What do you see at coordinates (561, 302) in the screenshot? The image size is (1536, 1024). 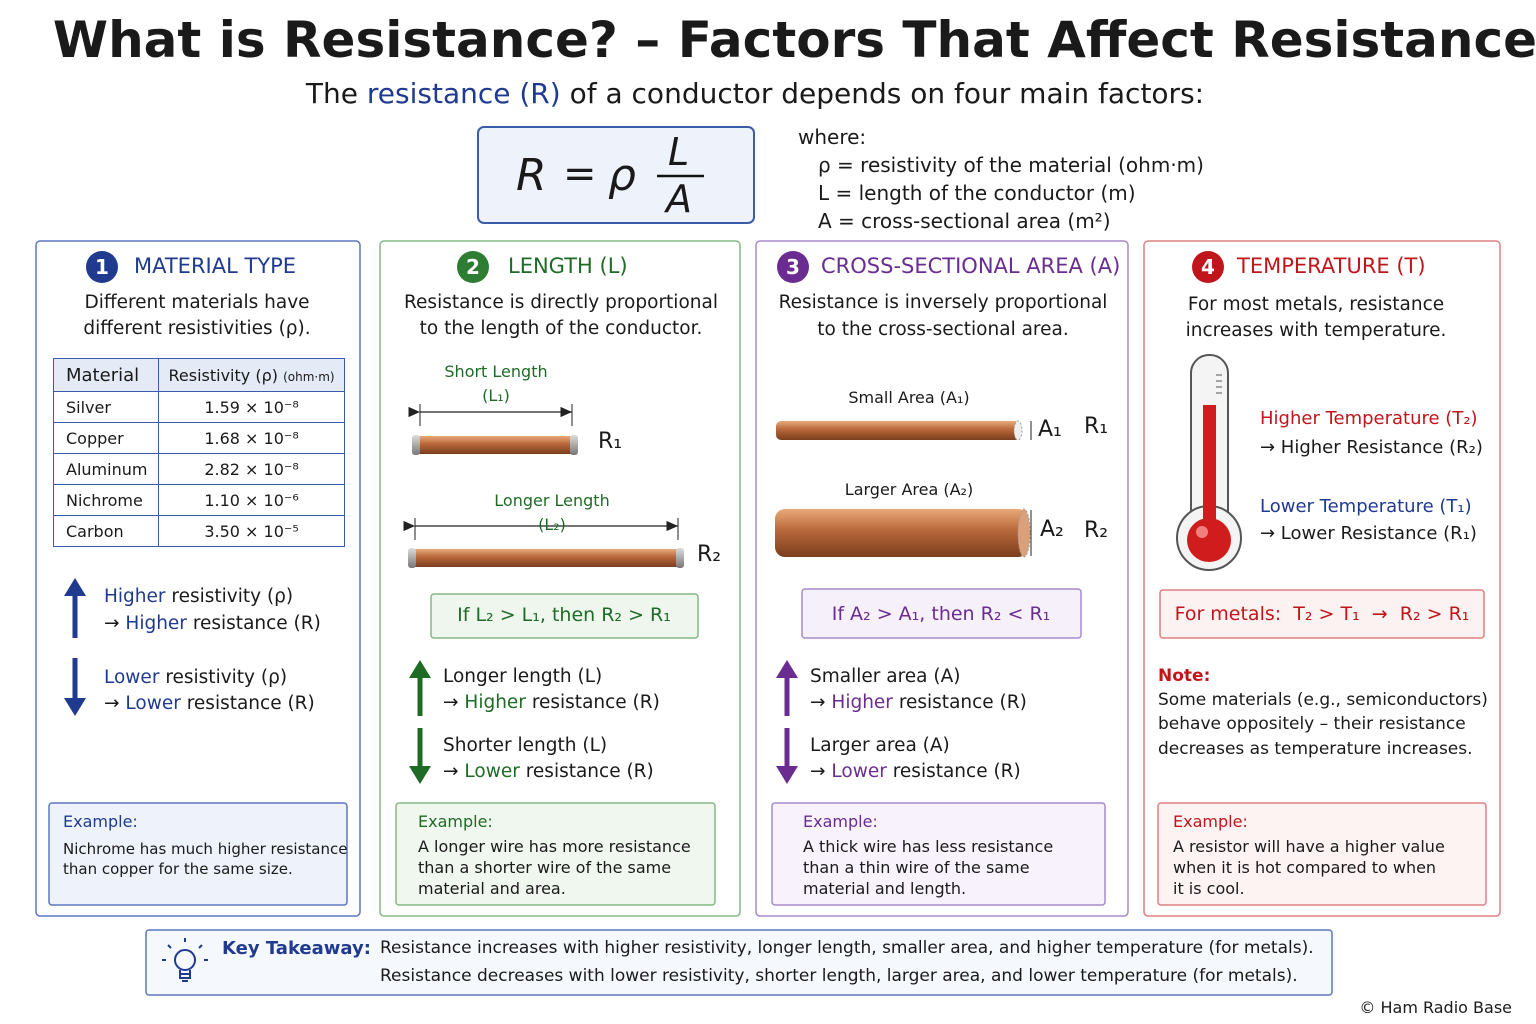 I see `description: Resistance is directly proportional` at bounding box center [561, 302].